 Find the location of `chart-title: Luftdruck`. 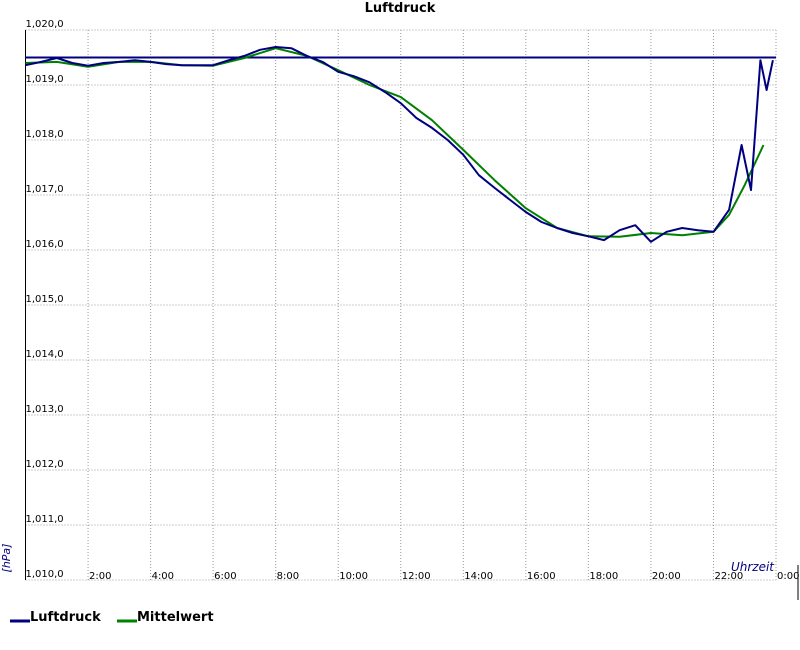

chart-title: Luftdruck is located at coordinates (400, 8).